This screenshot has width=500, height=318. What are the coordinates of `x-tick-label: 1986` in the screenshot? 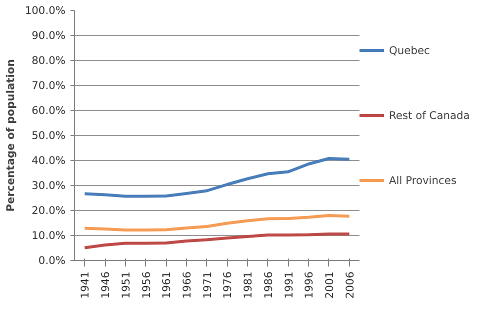 It's located at (268, 285).